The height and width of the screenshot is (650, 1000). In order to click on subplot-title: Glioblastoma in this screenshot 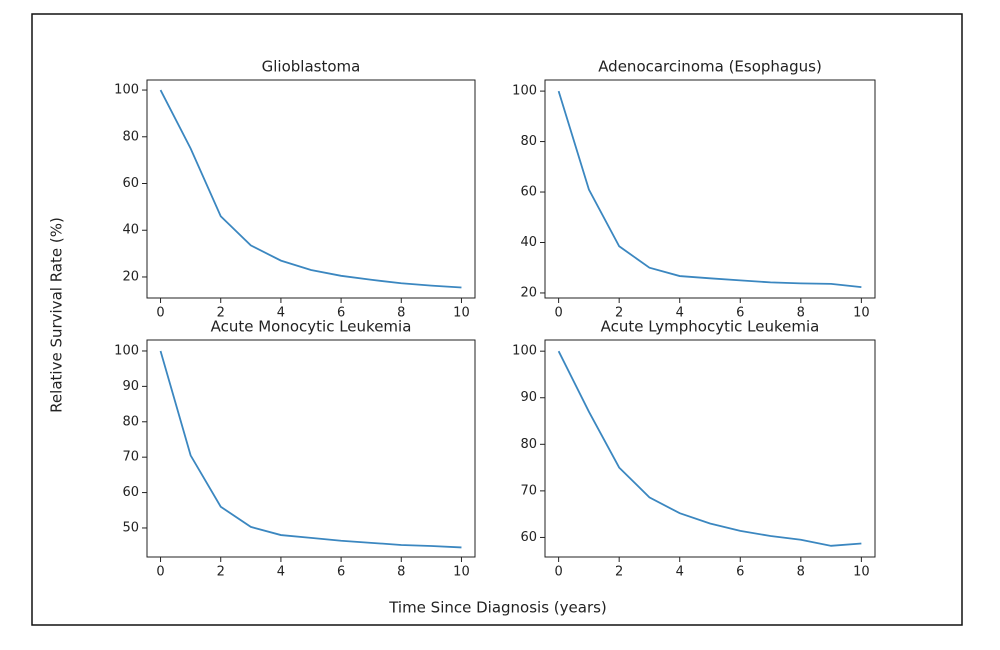, I will do `click(311, 67)`.